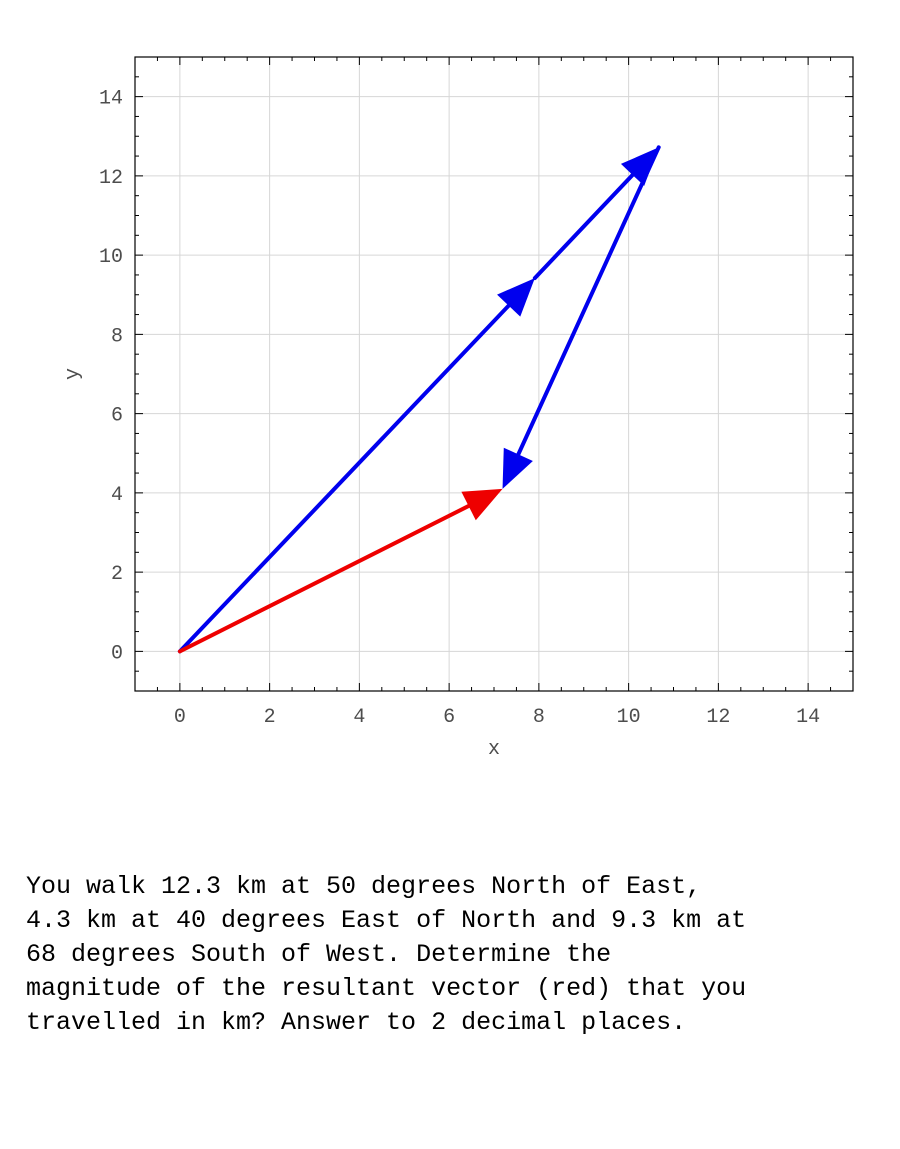  Describe the element at coordinates (517, 468) in the screenshot. I see `vector-3-arrowhead` at that location.